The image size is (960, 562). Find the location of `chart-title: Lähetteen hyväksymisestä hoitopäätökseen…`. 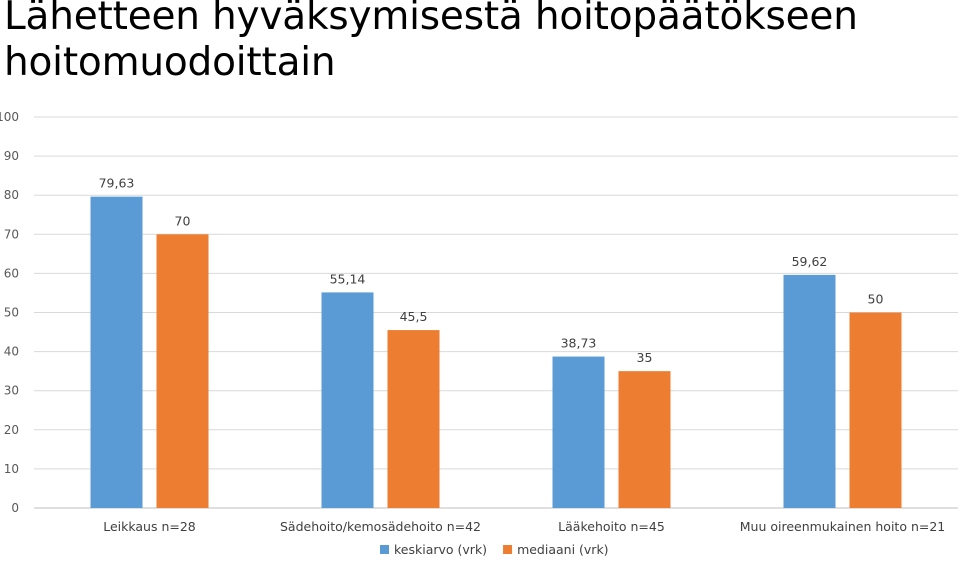

chart-title: Lähetteen hyväksymisestä hoitopäätökseen… is located at coordinates (431, 42).